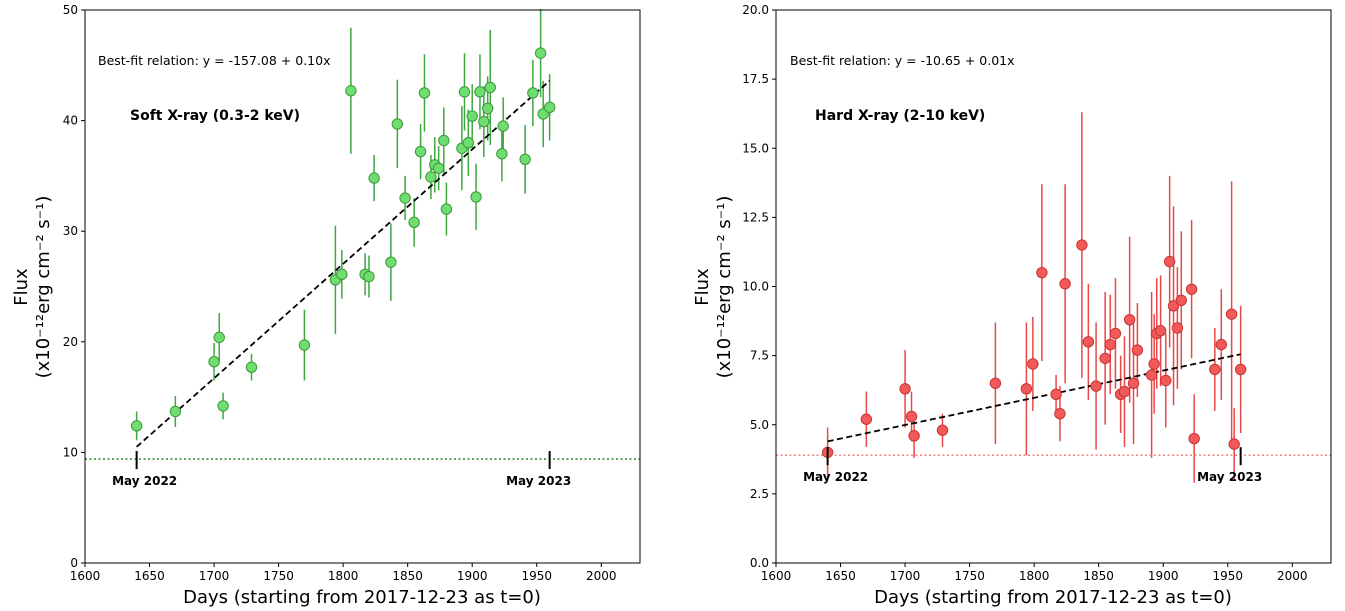  I want to click on y-tick-label: 20.0, so click(755, 10).